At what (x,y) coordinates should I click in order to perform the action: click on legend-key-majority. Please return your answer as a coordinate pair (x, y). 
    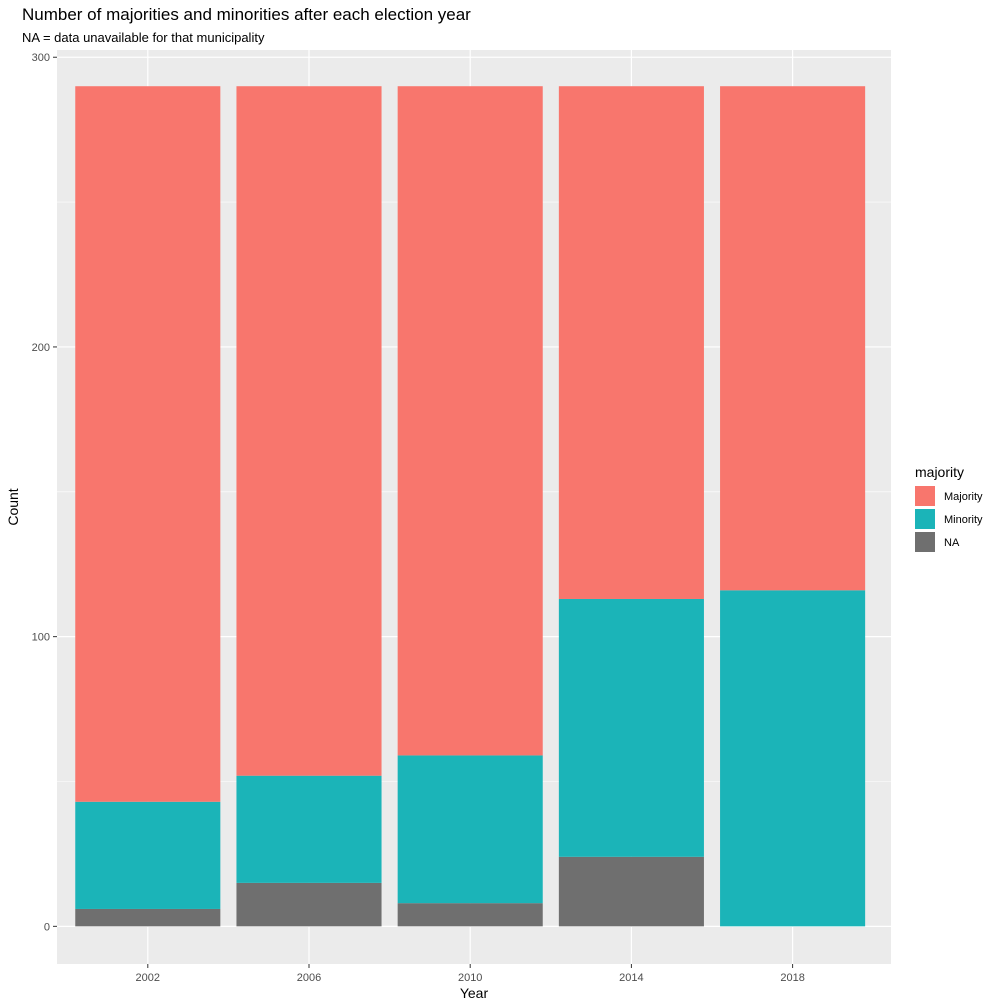
    Looking at the image, I should click on (925, 496).